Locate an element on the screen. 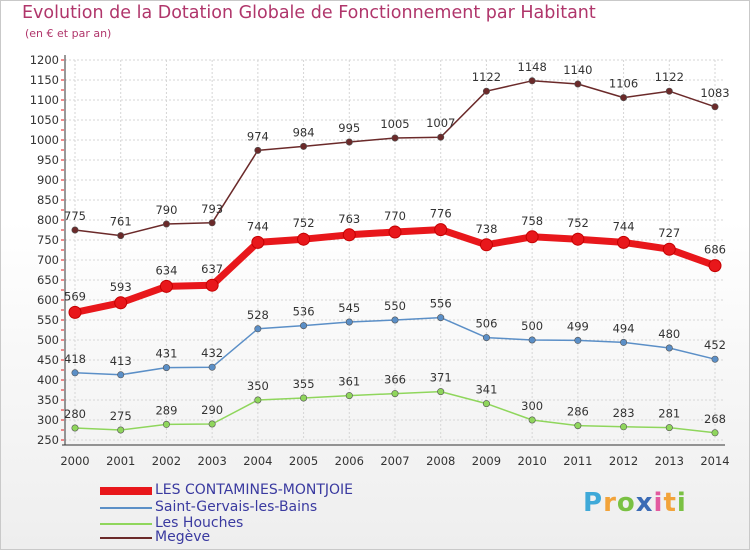 The height and width of the screenshot is (550, 750). y-tick-label: 300 is located at coordinates (48, 420).